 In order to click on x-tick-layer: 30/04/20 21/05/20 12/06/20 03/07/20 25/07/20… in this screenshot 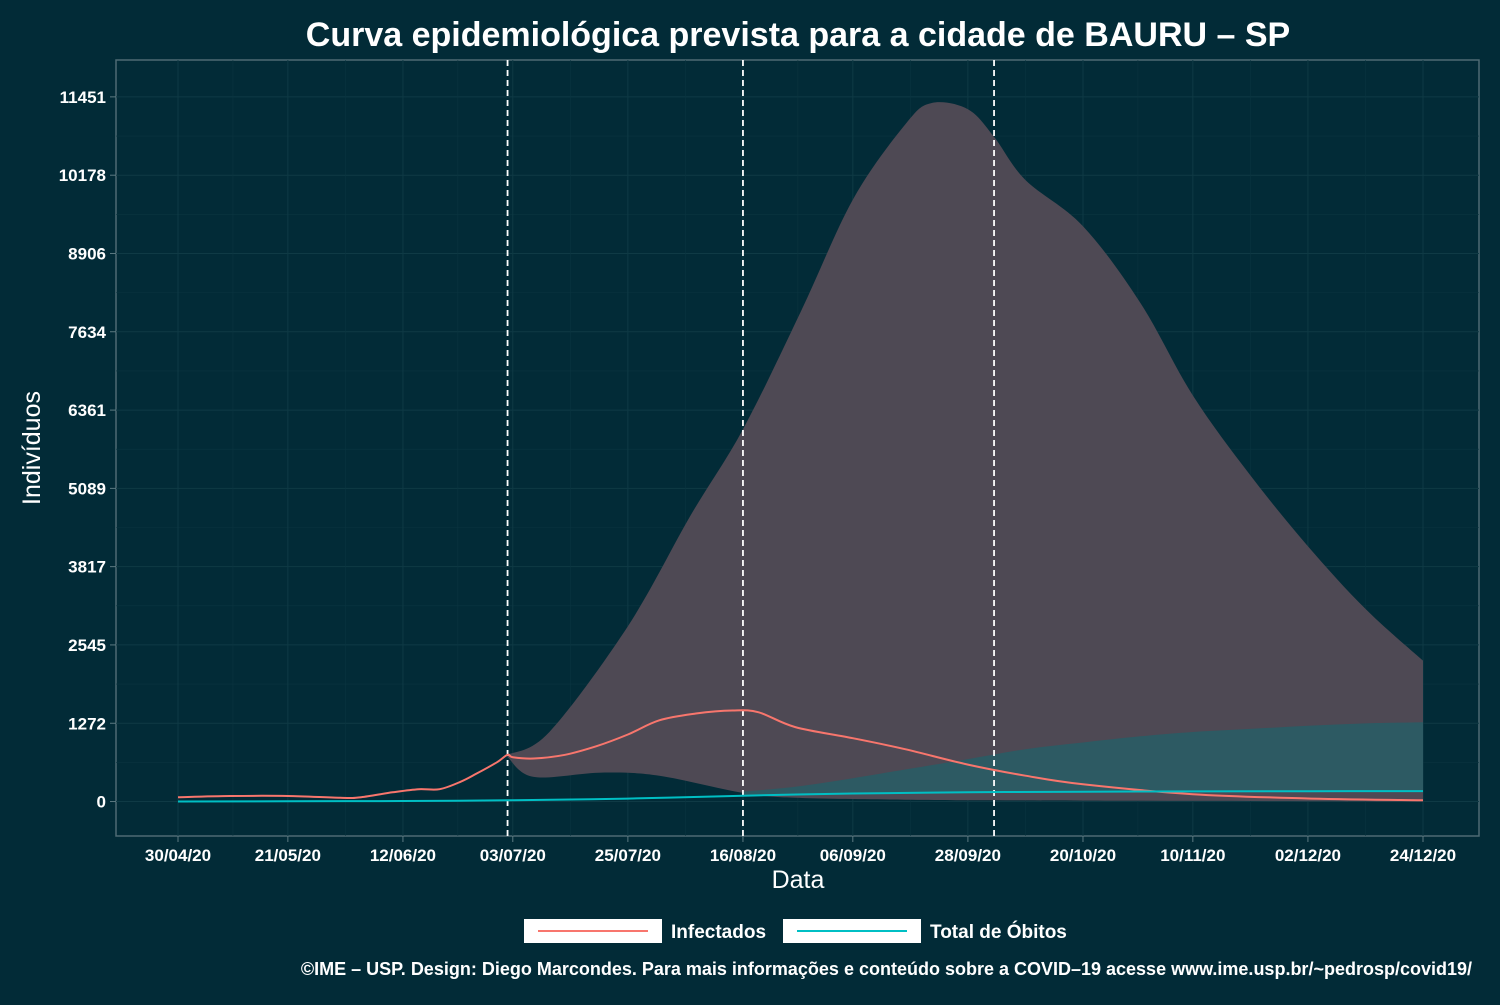, I will do `click(800, 850)`.